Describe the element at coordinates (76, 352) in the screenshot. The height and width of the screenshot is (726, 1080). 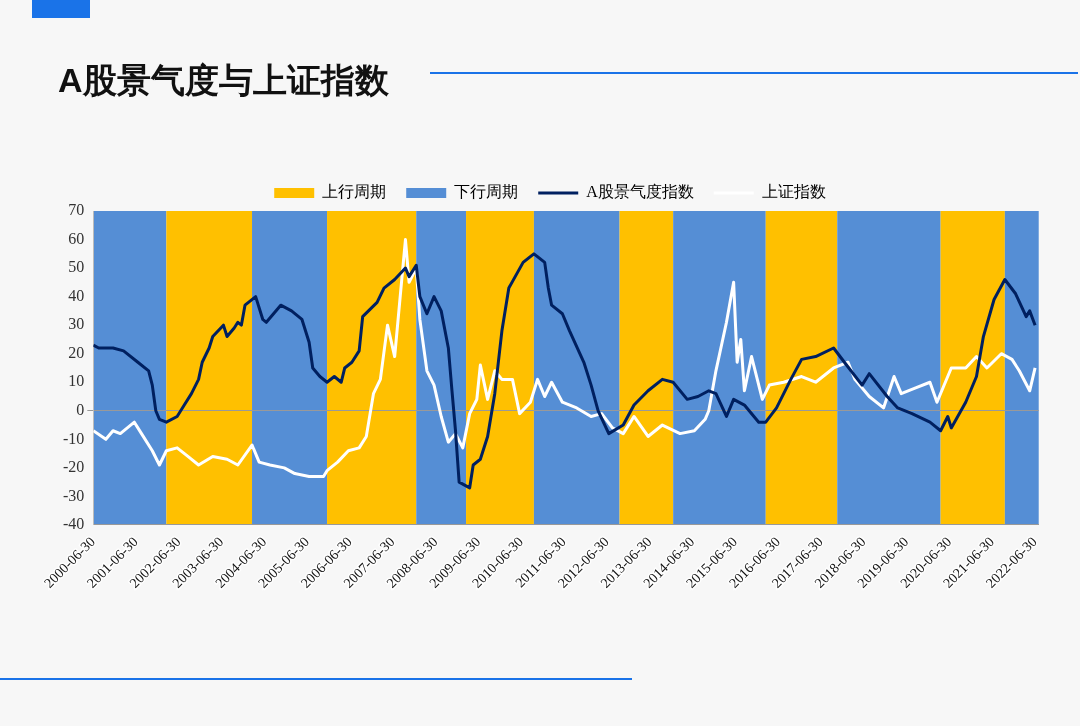
I see `y-tick-label: 20` at that location.